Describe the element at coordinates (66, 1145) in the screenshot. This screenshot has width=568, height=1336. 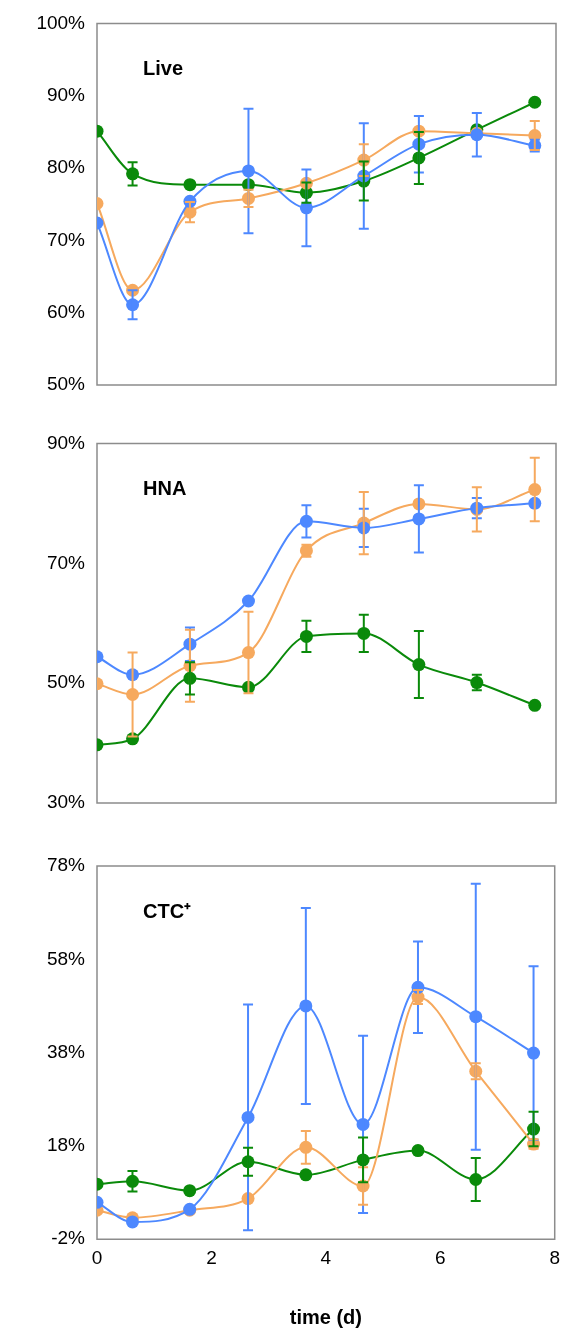
I see `y-tick-label: 18%` at that location.